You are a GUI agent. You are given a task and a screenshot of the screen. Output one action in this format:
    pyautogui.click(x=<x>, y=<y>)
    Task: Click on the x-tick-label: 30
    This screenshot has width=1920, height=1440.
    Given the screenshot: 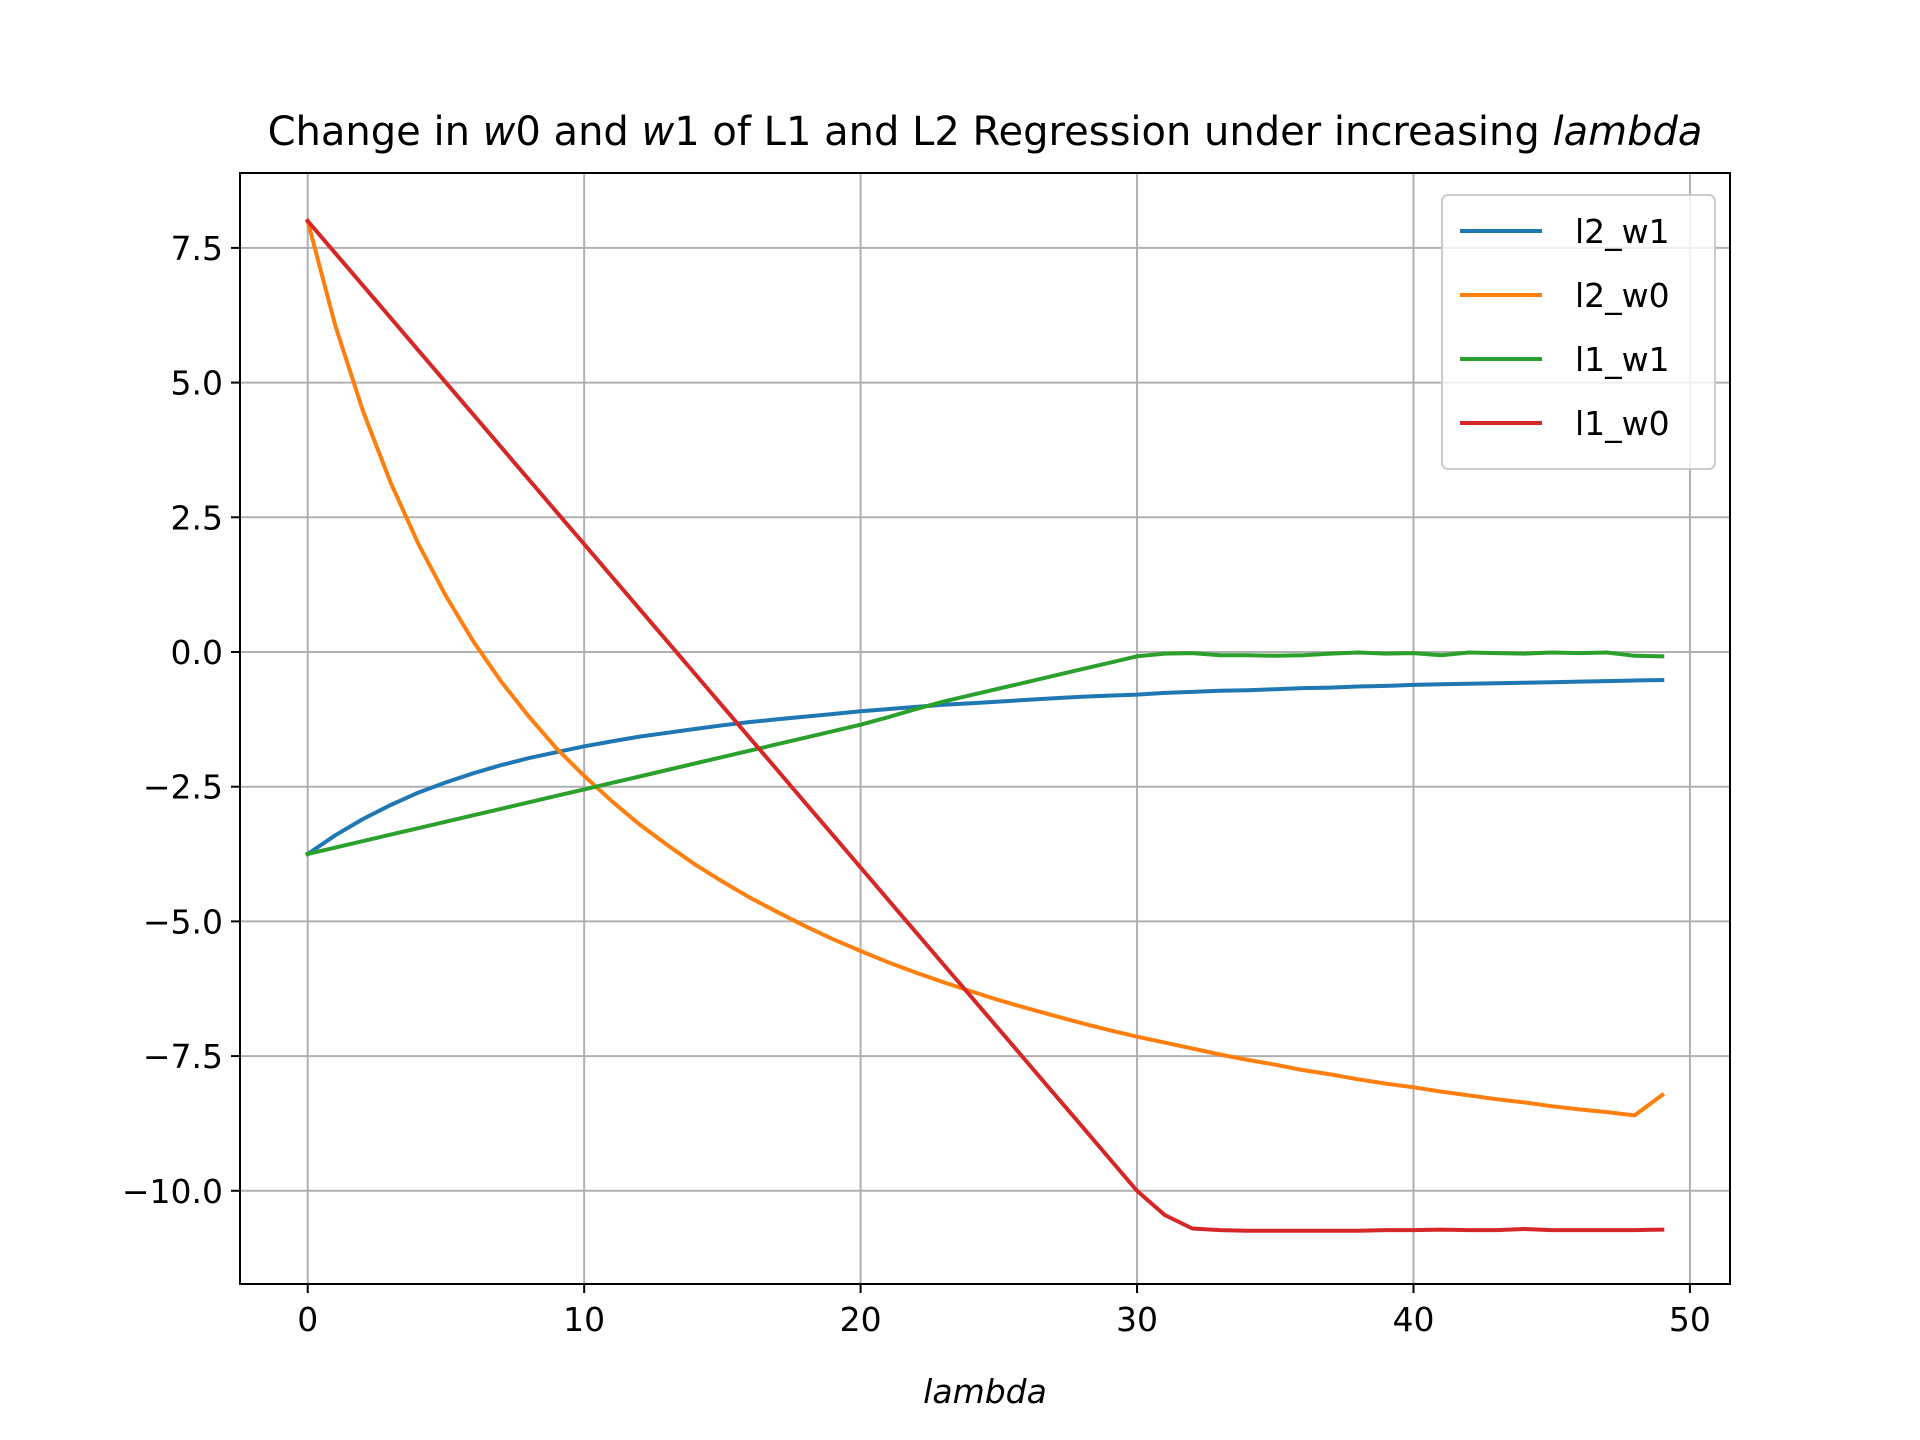 What is the action you would take?
    pyautogui.click(x=1137, y=1319)
    